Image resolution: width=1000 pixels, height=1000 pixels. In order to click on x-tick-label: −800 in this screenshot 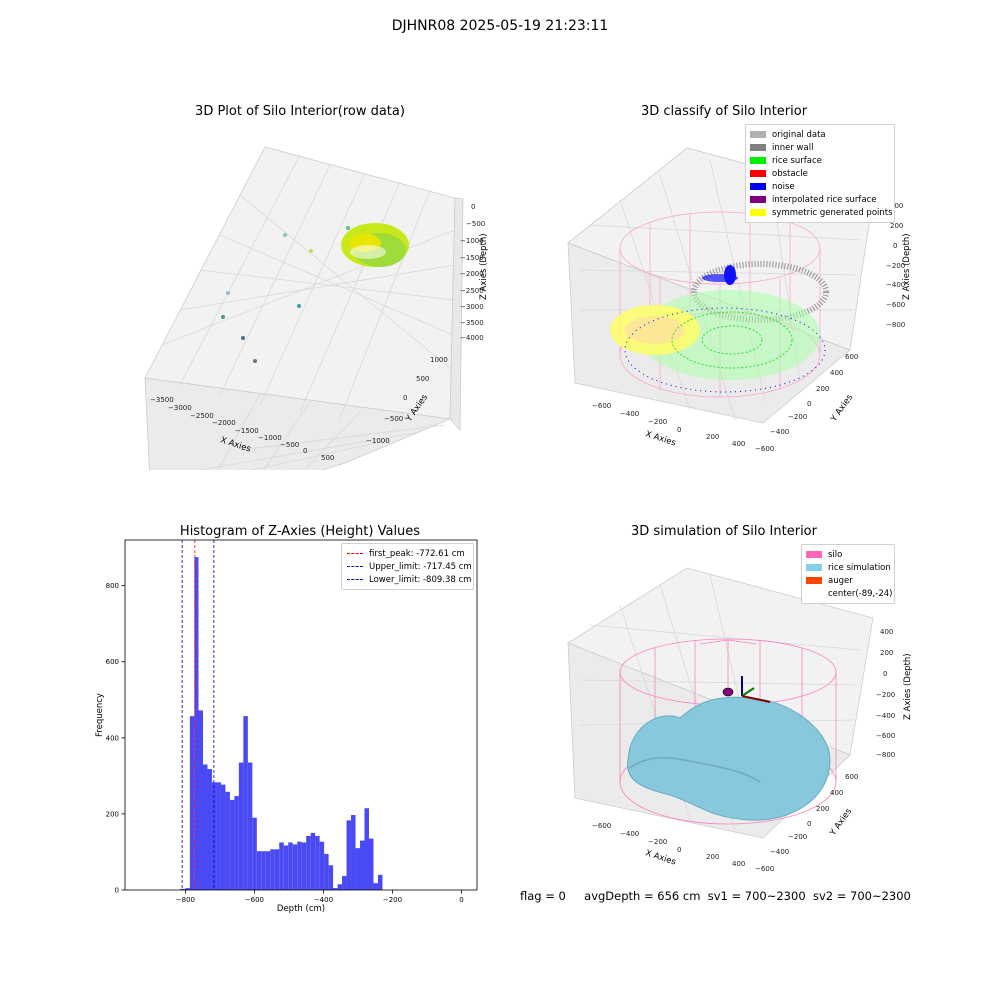, I will do `click(185, 900)`.